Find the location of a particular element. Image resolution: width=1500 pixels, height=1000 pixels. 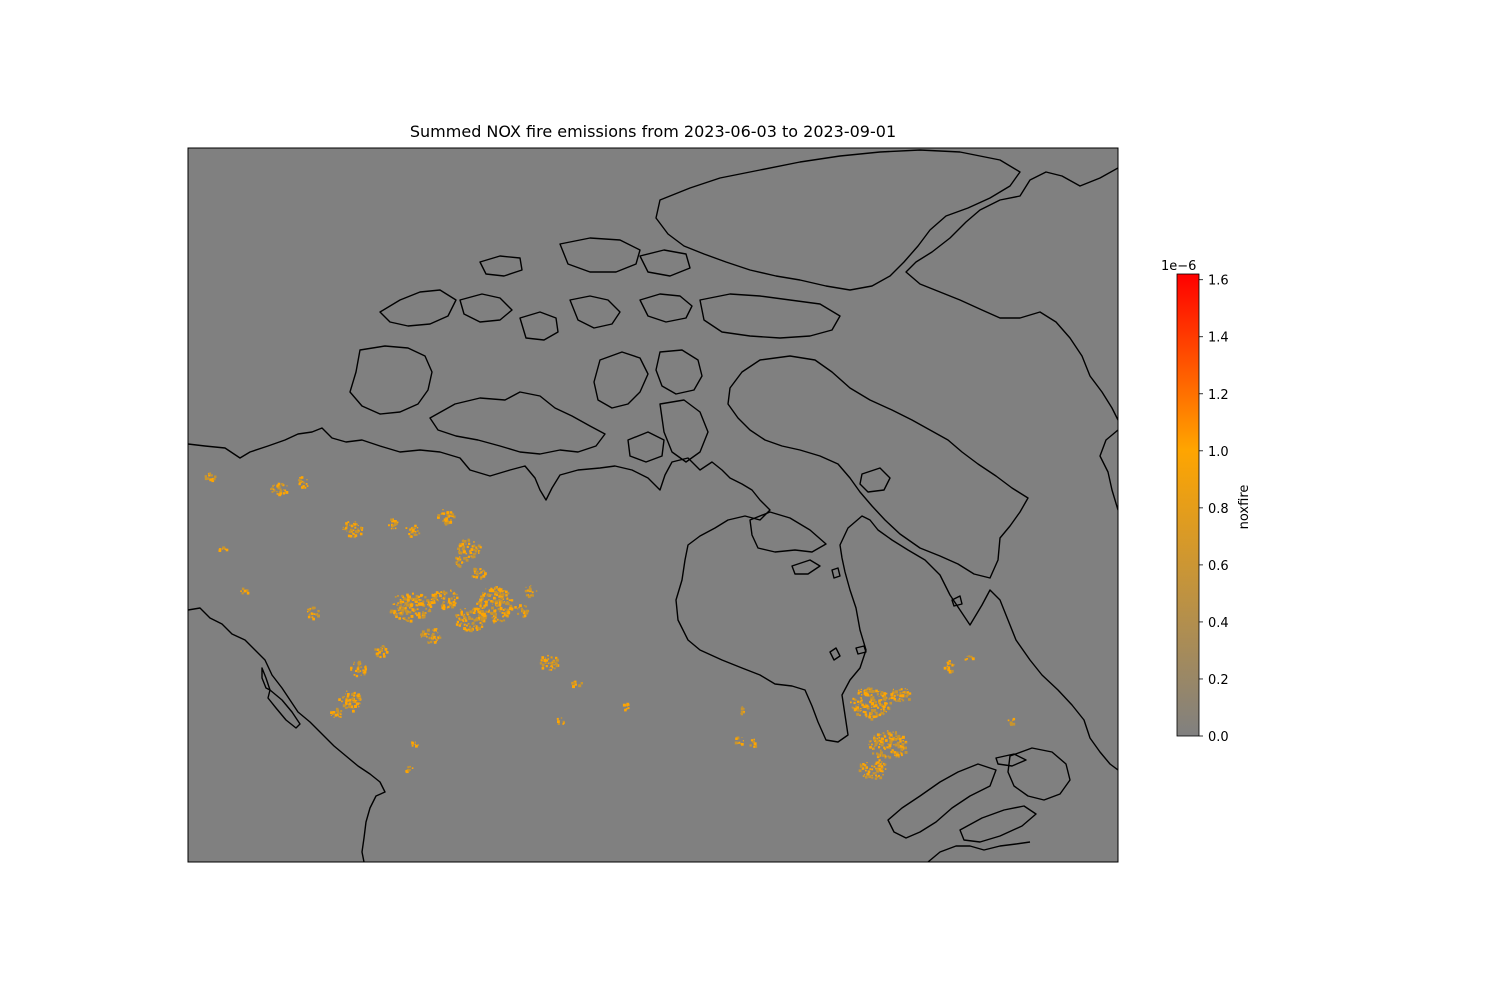

coastline-resolution is located at coordinates (957, 601).